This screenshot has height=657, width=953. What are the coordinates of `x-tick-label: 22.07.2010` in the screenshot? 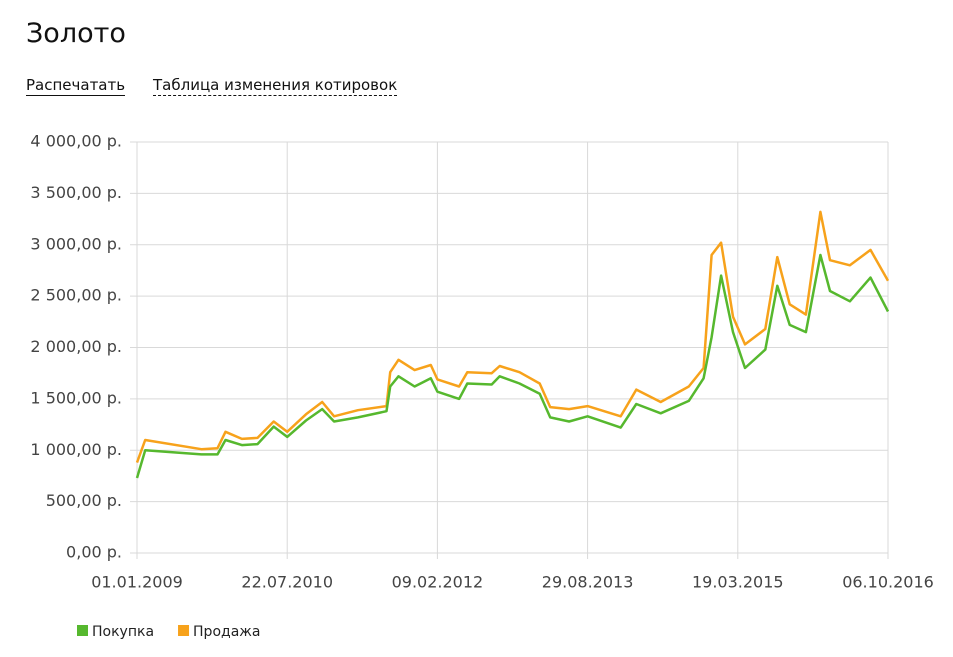 It's located at (287, 582).